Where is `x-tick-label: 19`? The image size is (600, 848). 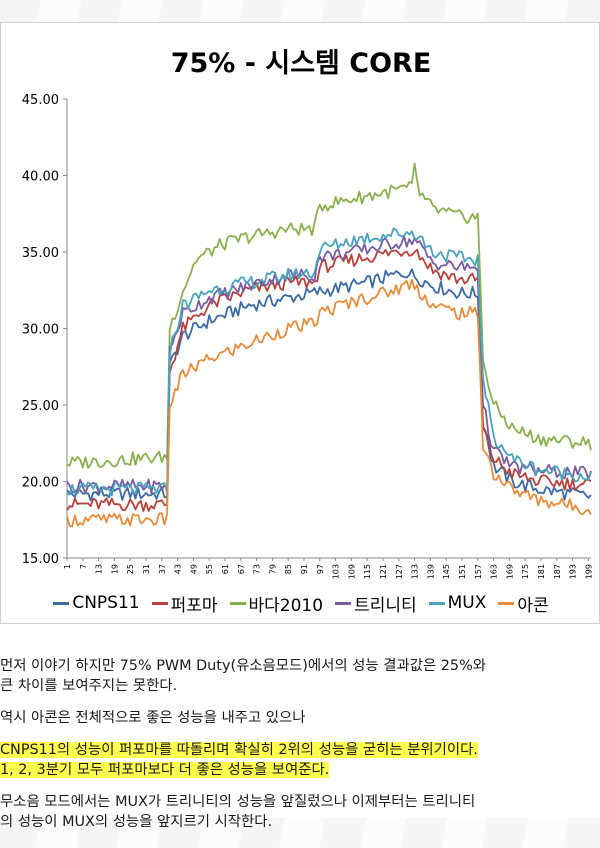 x-tick-label: 19 is located at coordinates (114, 569).